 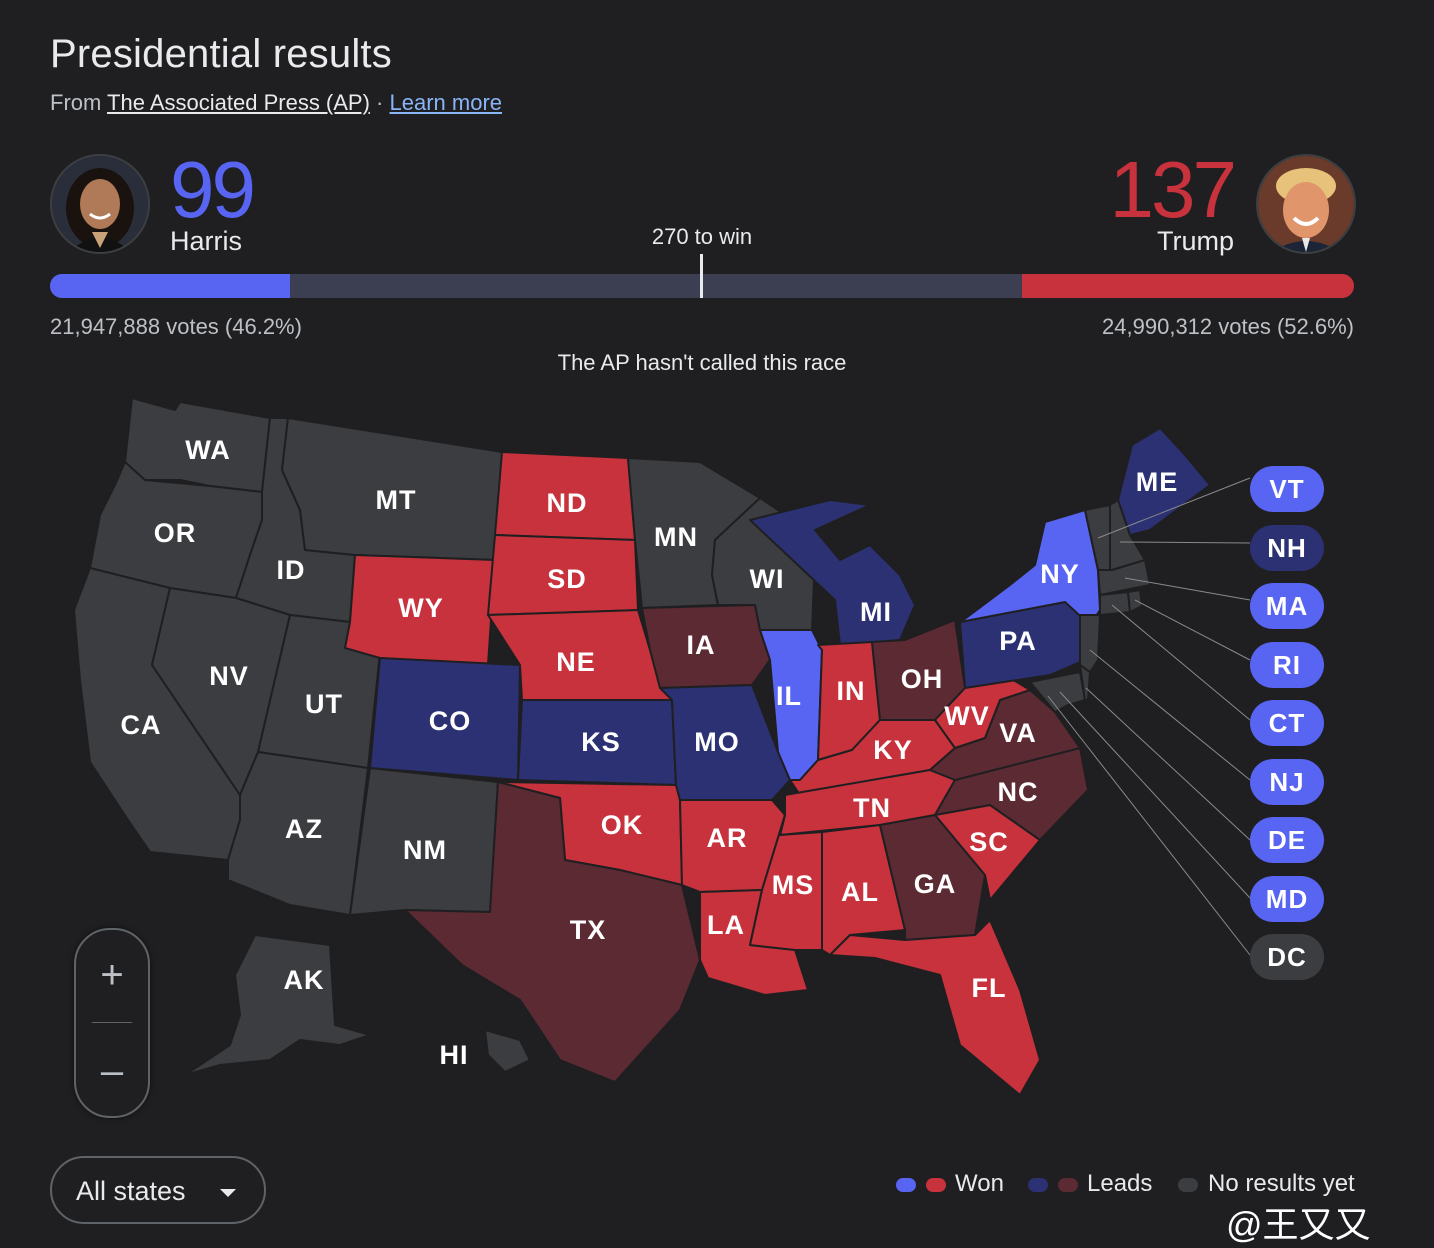 What do you see at coordinates (1228, 326) in the screenshot?
I see `trump-popular-votes: 24,990,312 votes (52.6%)` at bounding box center [1228, 326].